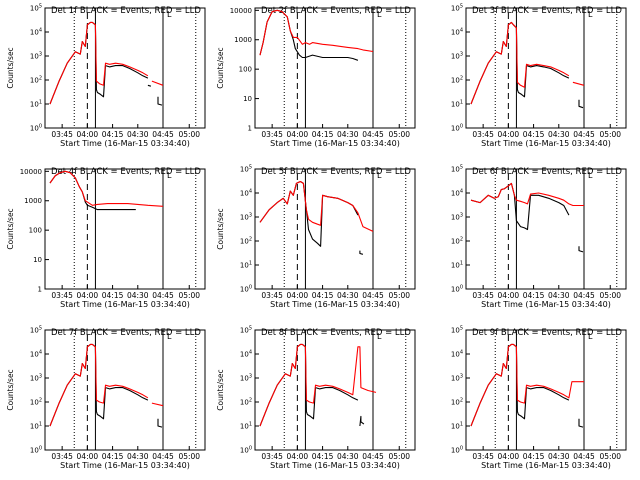 The image size is (640, 480). I want to click on panel-title: Det 3f BLACK = Events, RED = LLD, so click(547, 11).